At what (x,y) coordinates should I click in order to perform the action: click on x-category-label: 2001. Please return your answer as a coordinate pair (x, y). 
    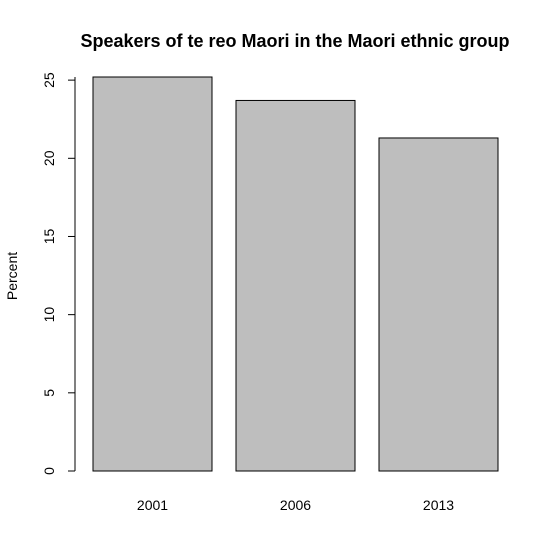
    Looking at the image, I should click on (152, 505).